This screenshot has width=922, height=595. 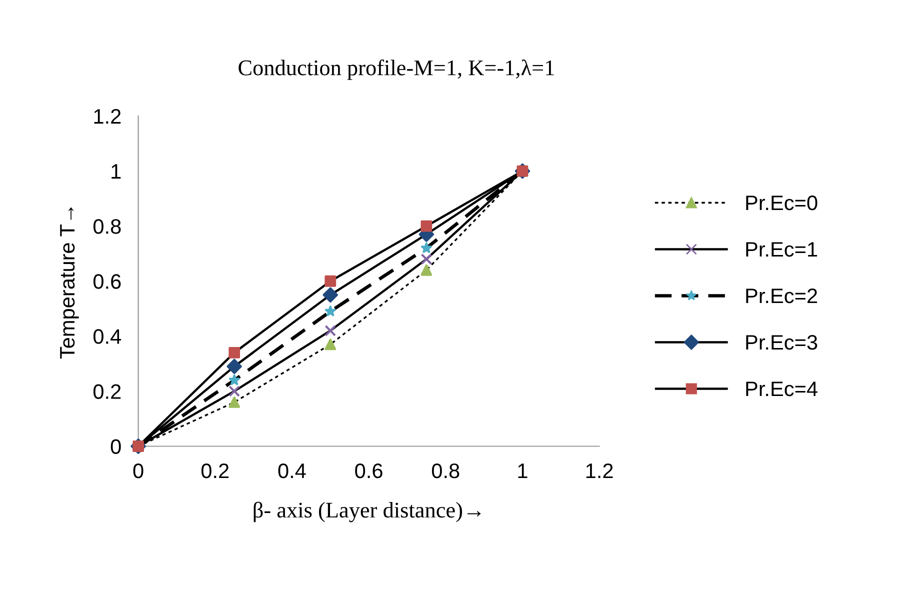 I want to click on legend-label: Pr.Ec=0, so click(x=782, y=202).